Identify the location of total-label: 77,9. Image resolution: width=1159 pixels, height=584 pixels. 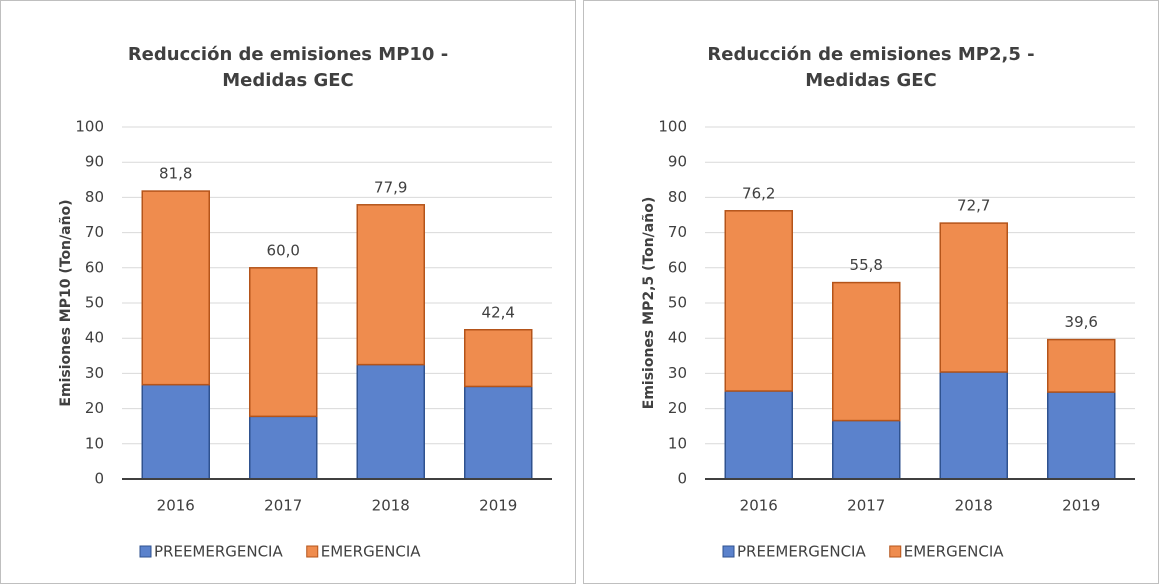
(390, 187).